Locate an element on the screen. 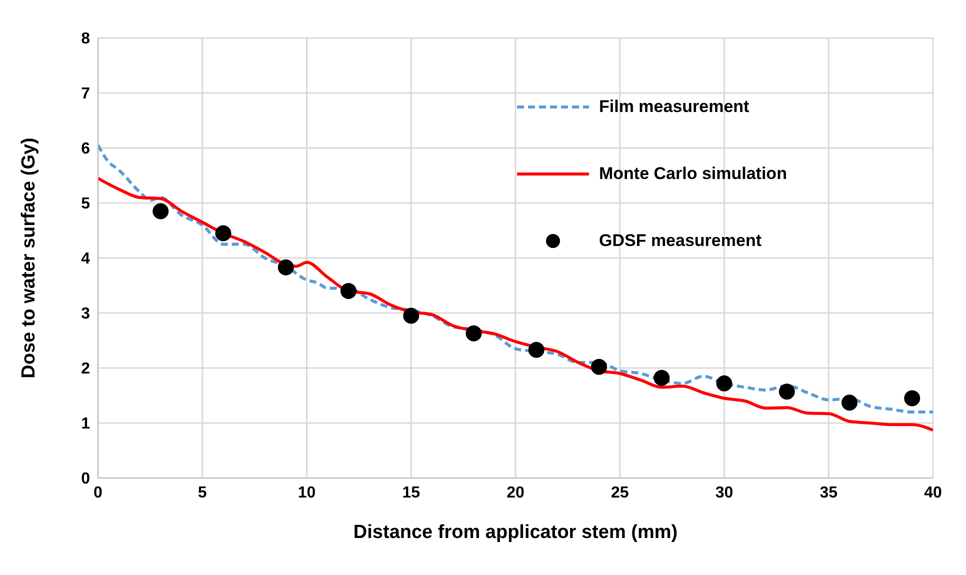 The image size is (966, 575). y-tick-label: 6 is located at coordinates (85, 149).